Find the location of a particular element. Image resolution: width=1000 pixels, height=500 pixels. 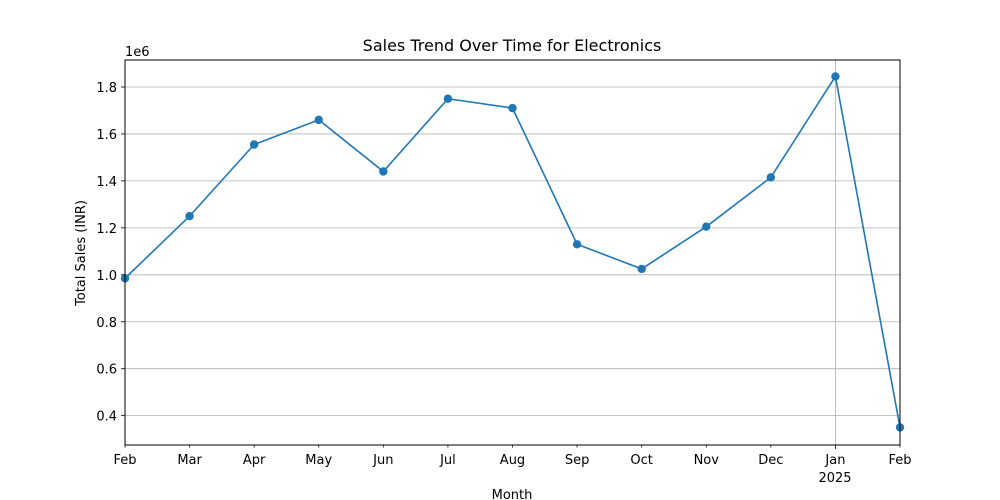

x-tick-label: Sep is located at coordinates (577, 460).